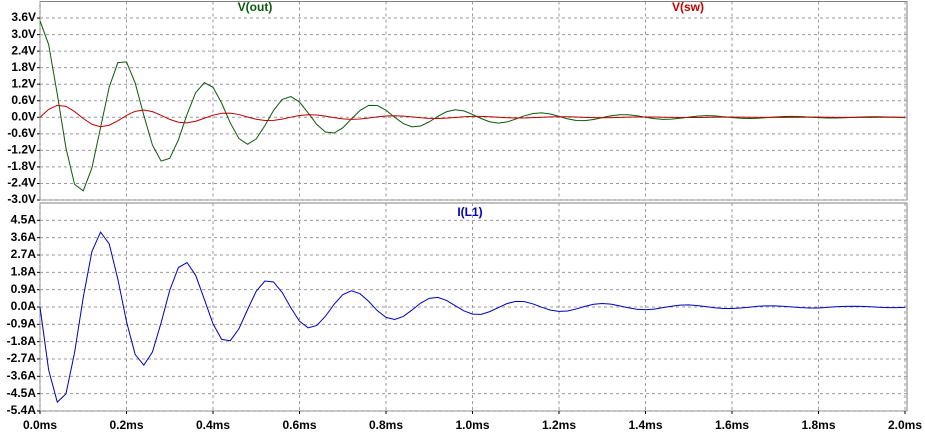 The height and width of the screenshot is (442, 925). What do you see at coordinates (22, 410) in the screenshot?
I see `y-tick-label: -5.4A` at bounding box center [22, 410].